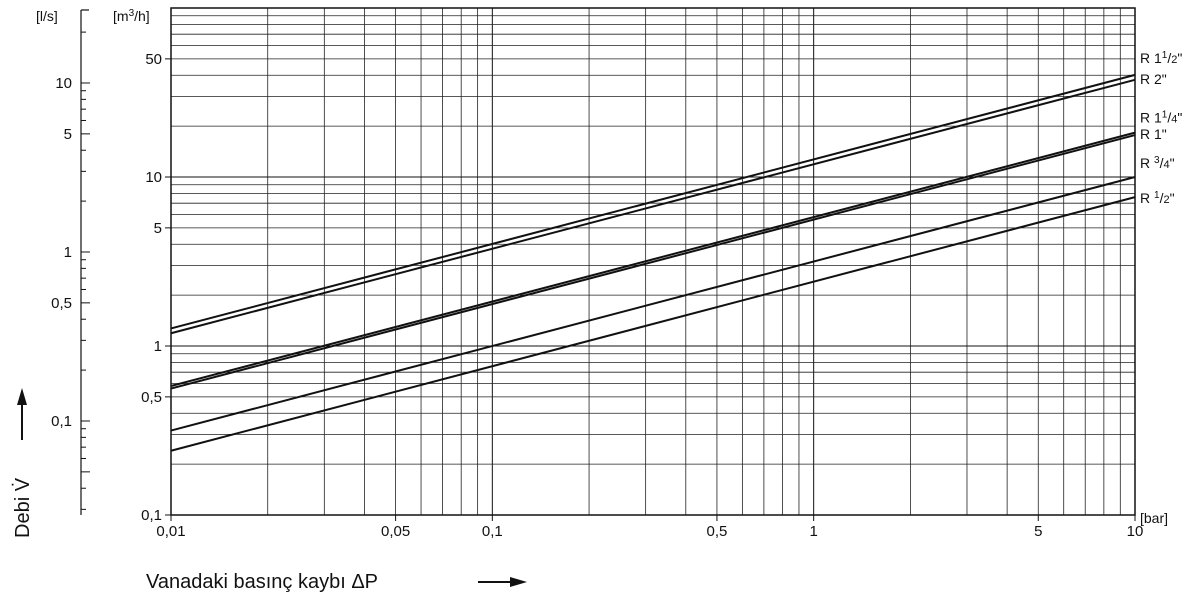  I want to click on y-axis-arrow, so click(22, 414).